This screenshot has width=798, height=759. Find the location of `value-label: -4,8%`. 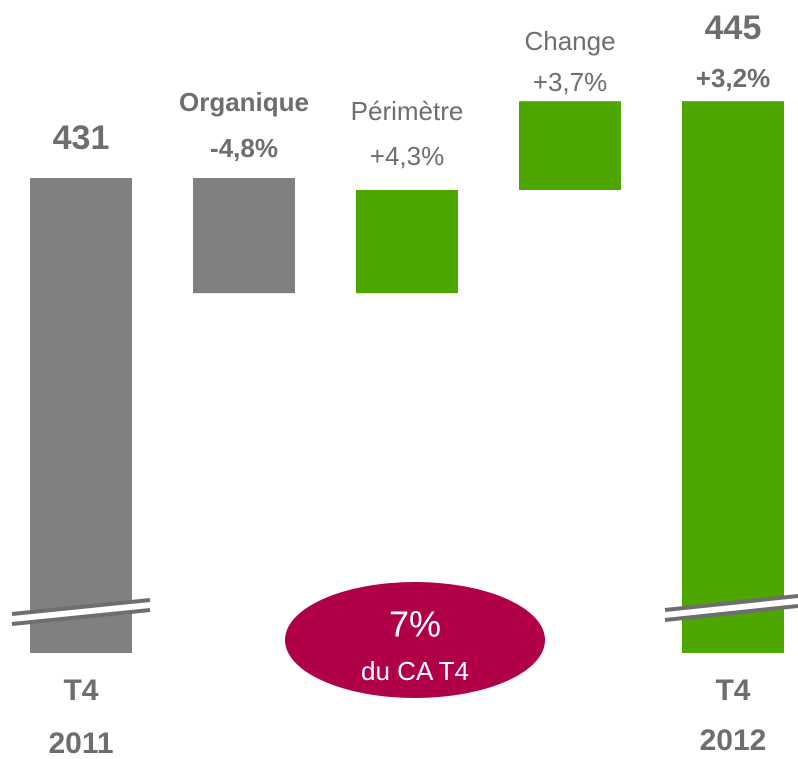

value-label: -4,8% is located at coordinates (244, 148).